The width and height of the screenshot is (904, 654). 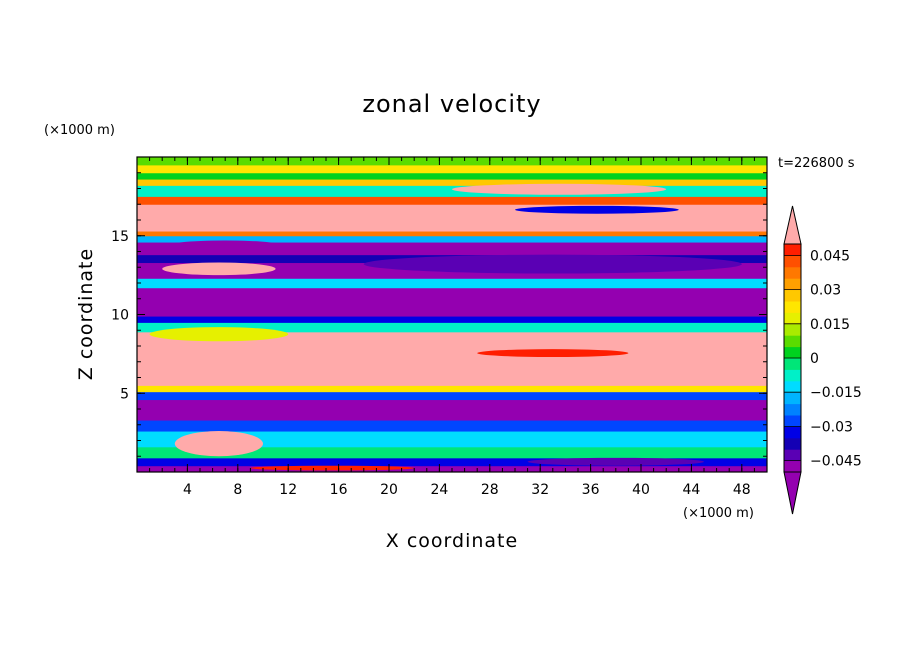 What do you see at coordinates (79, 130) in the screenshot?
I see `z-units-label: (×1000 m)` at bounding box center [79, 130].